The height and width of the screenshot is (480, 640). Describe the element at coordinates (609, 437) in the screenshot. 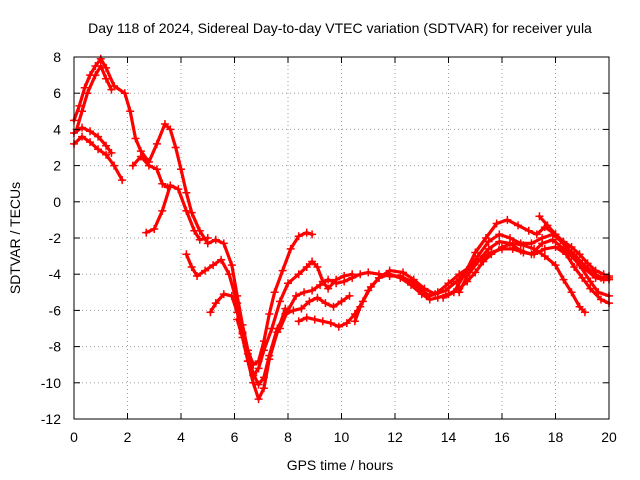

I see `x-tick-label: 20` at that location.